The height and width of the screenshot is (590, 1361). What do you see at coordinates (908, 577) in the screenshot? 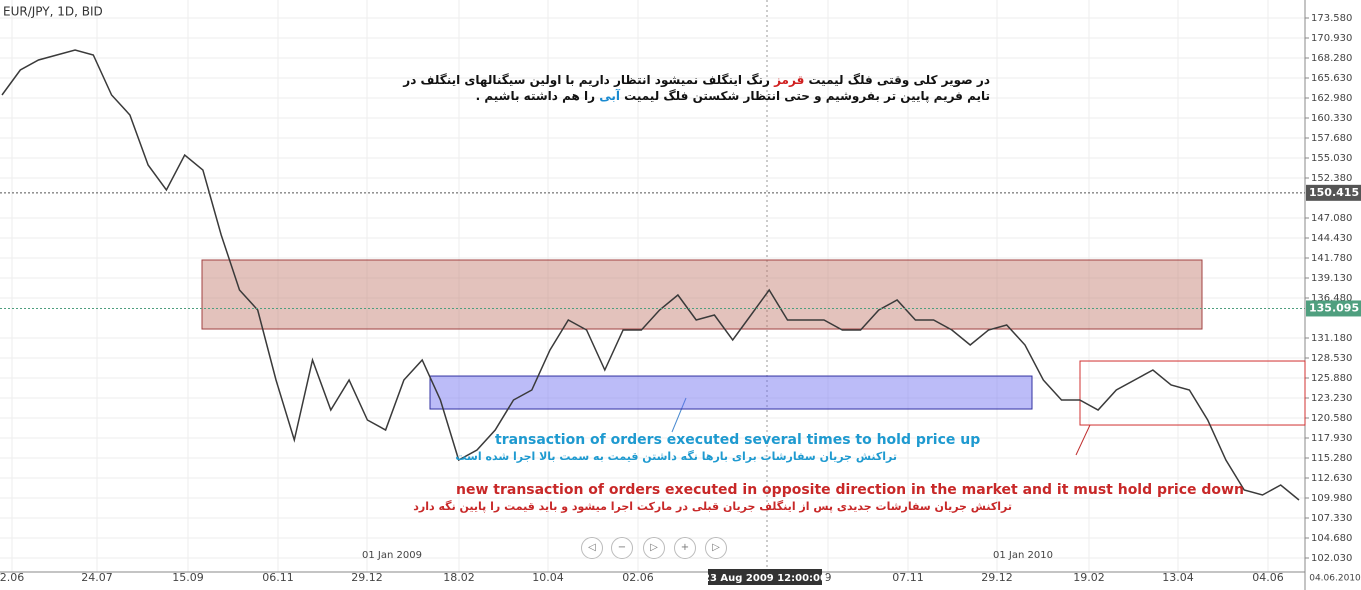
I see `x-tick-label: 07.11` at bounding box center [908, 577].